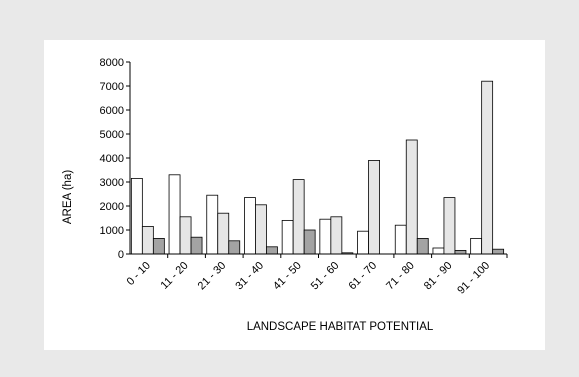 Image resolution: width=579 pixels, height=377 pixels. Describe the element at coordinates (139, 274) in the screenshot. I see `x-tick-label: 0 - 10` at that location.